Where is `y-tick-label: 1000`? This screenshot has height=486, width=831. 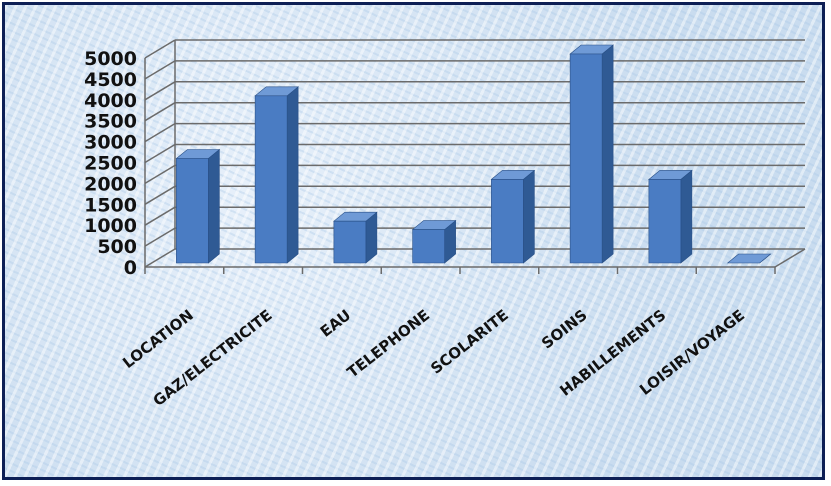
y-tick-label: 1000 is located at coordinates (110, 226).